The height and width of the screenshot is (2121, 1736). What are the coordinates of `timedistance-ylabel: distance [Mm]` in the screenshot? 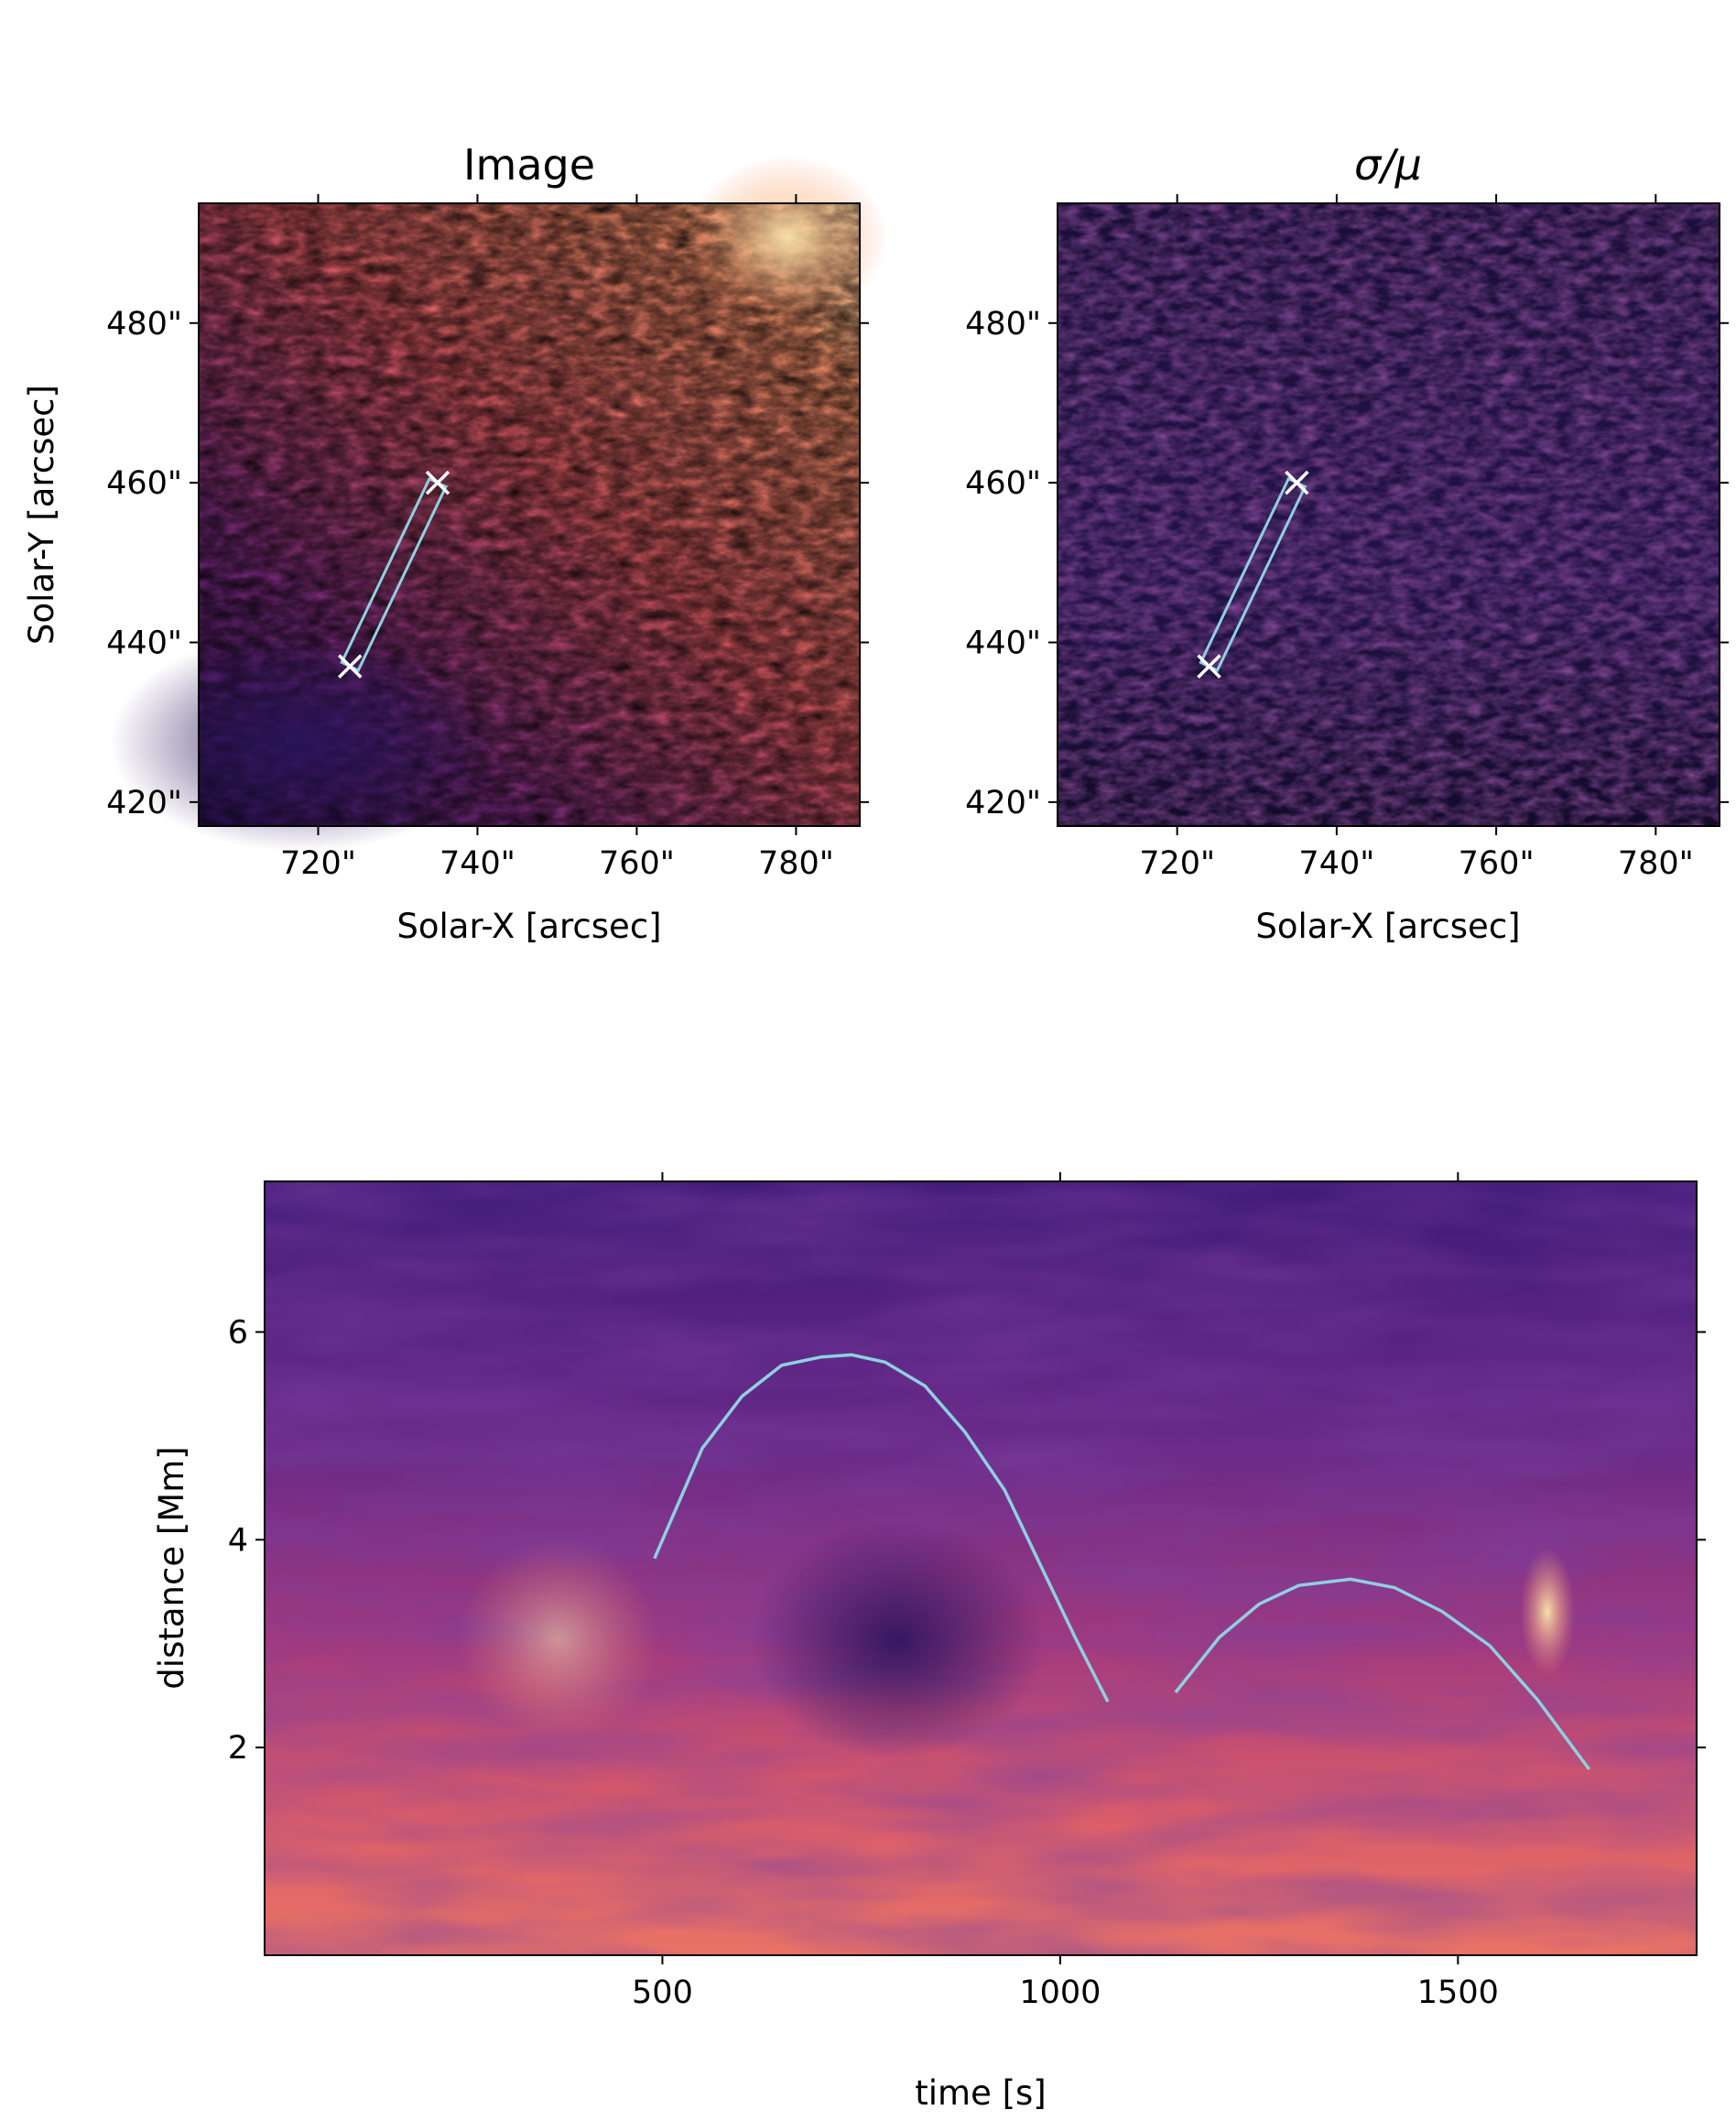 It's located at (171, 1567).